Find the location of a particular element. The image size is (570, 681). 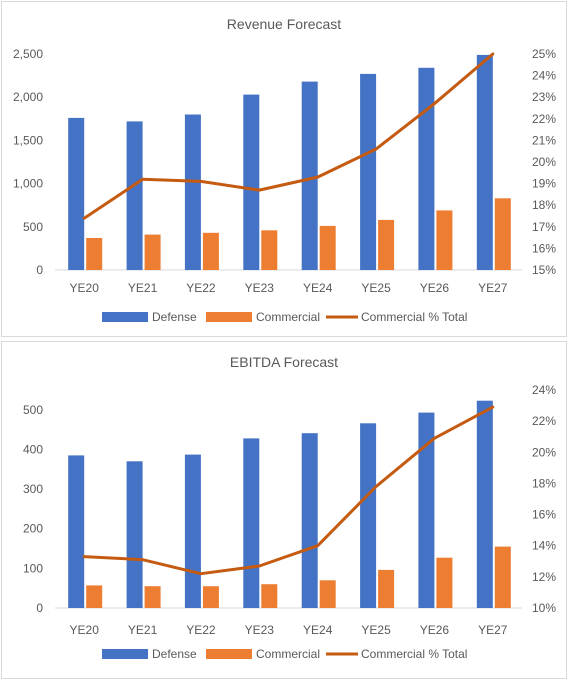

y-right-tick-label: 19% is located at coordinates (544, 184).